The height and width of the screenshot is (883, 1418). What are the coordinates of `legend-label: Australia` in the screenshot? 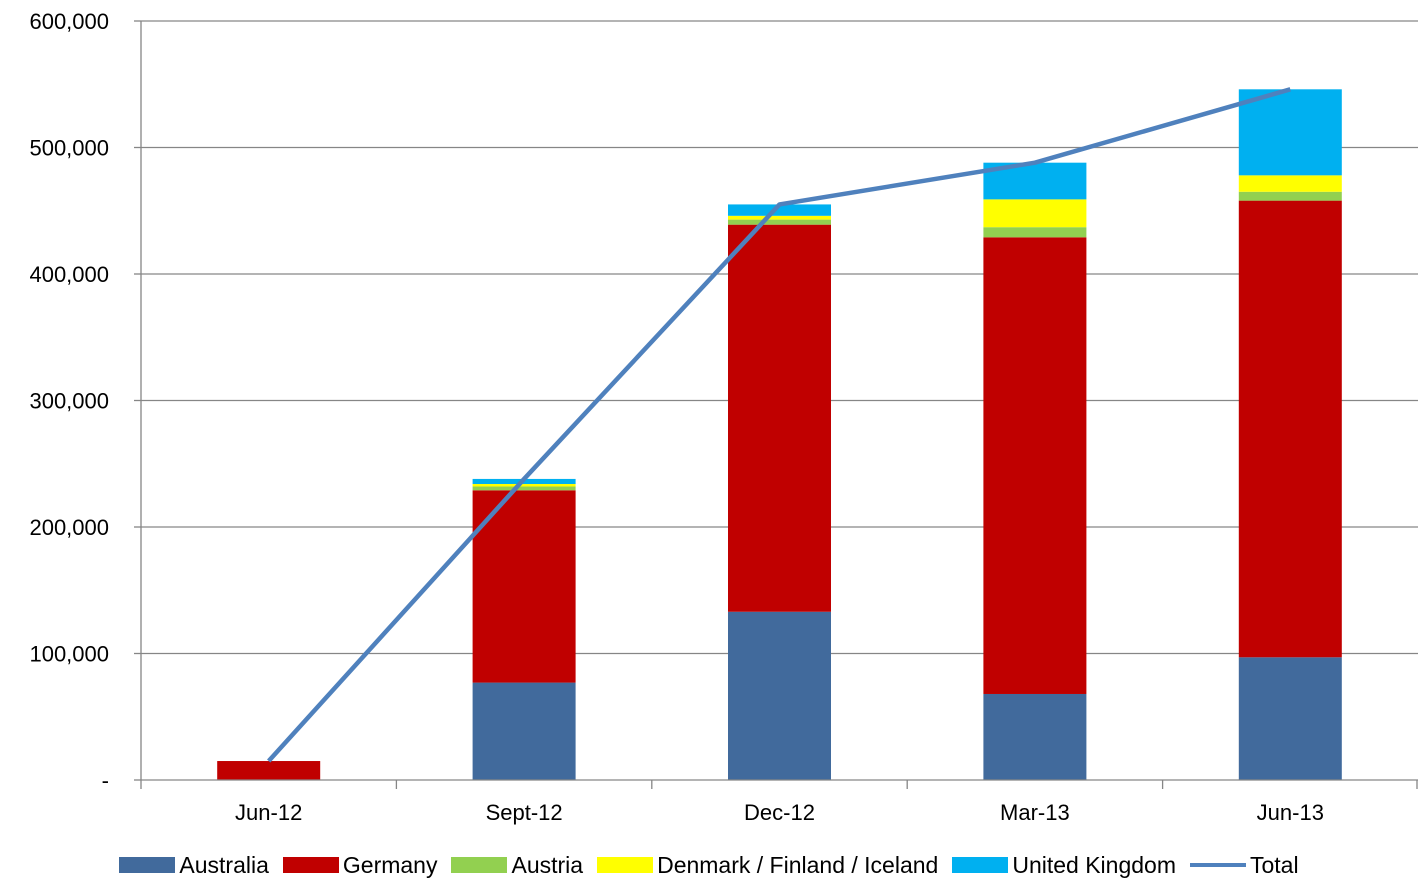 It's located at (224, 864).